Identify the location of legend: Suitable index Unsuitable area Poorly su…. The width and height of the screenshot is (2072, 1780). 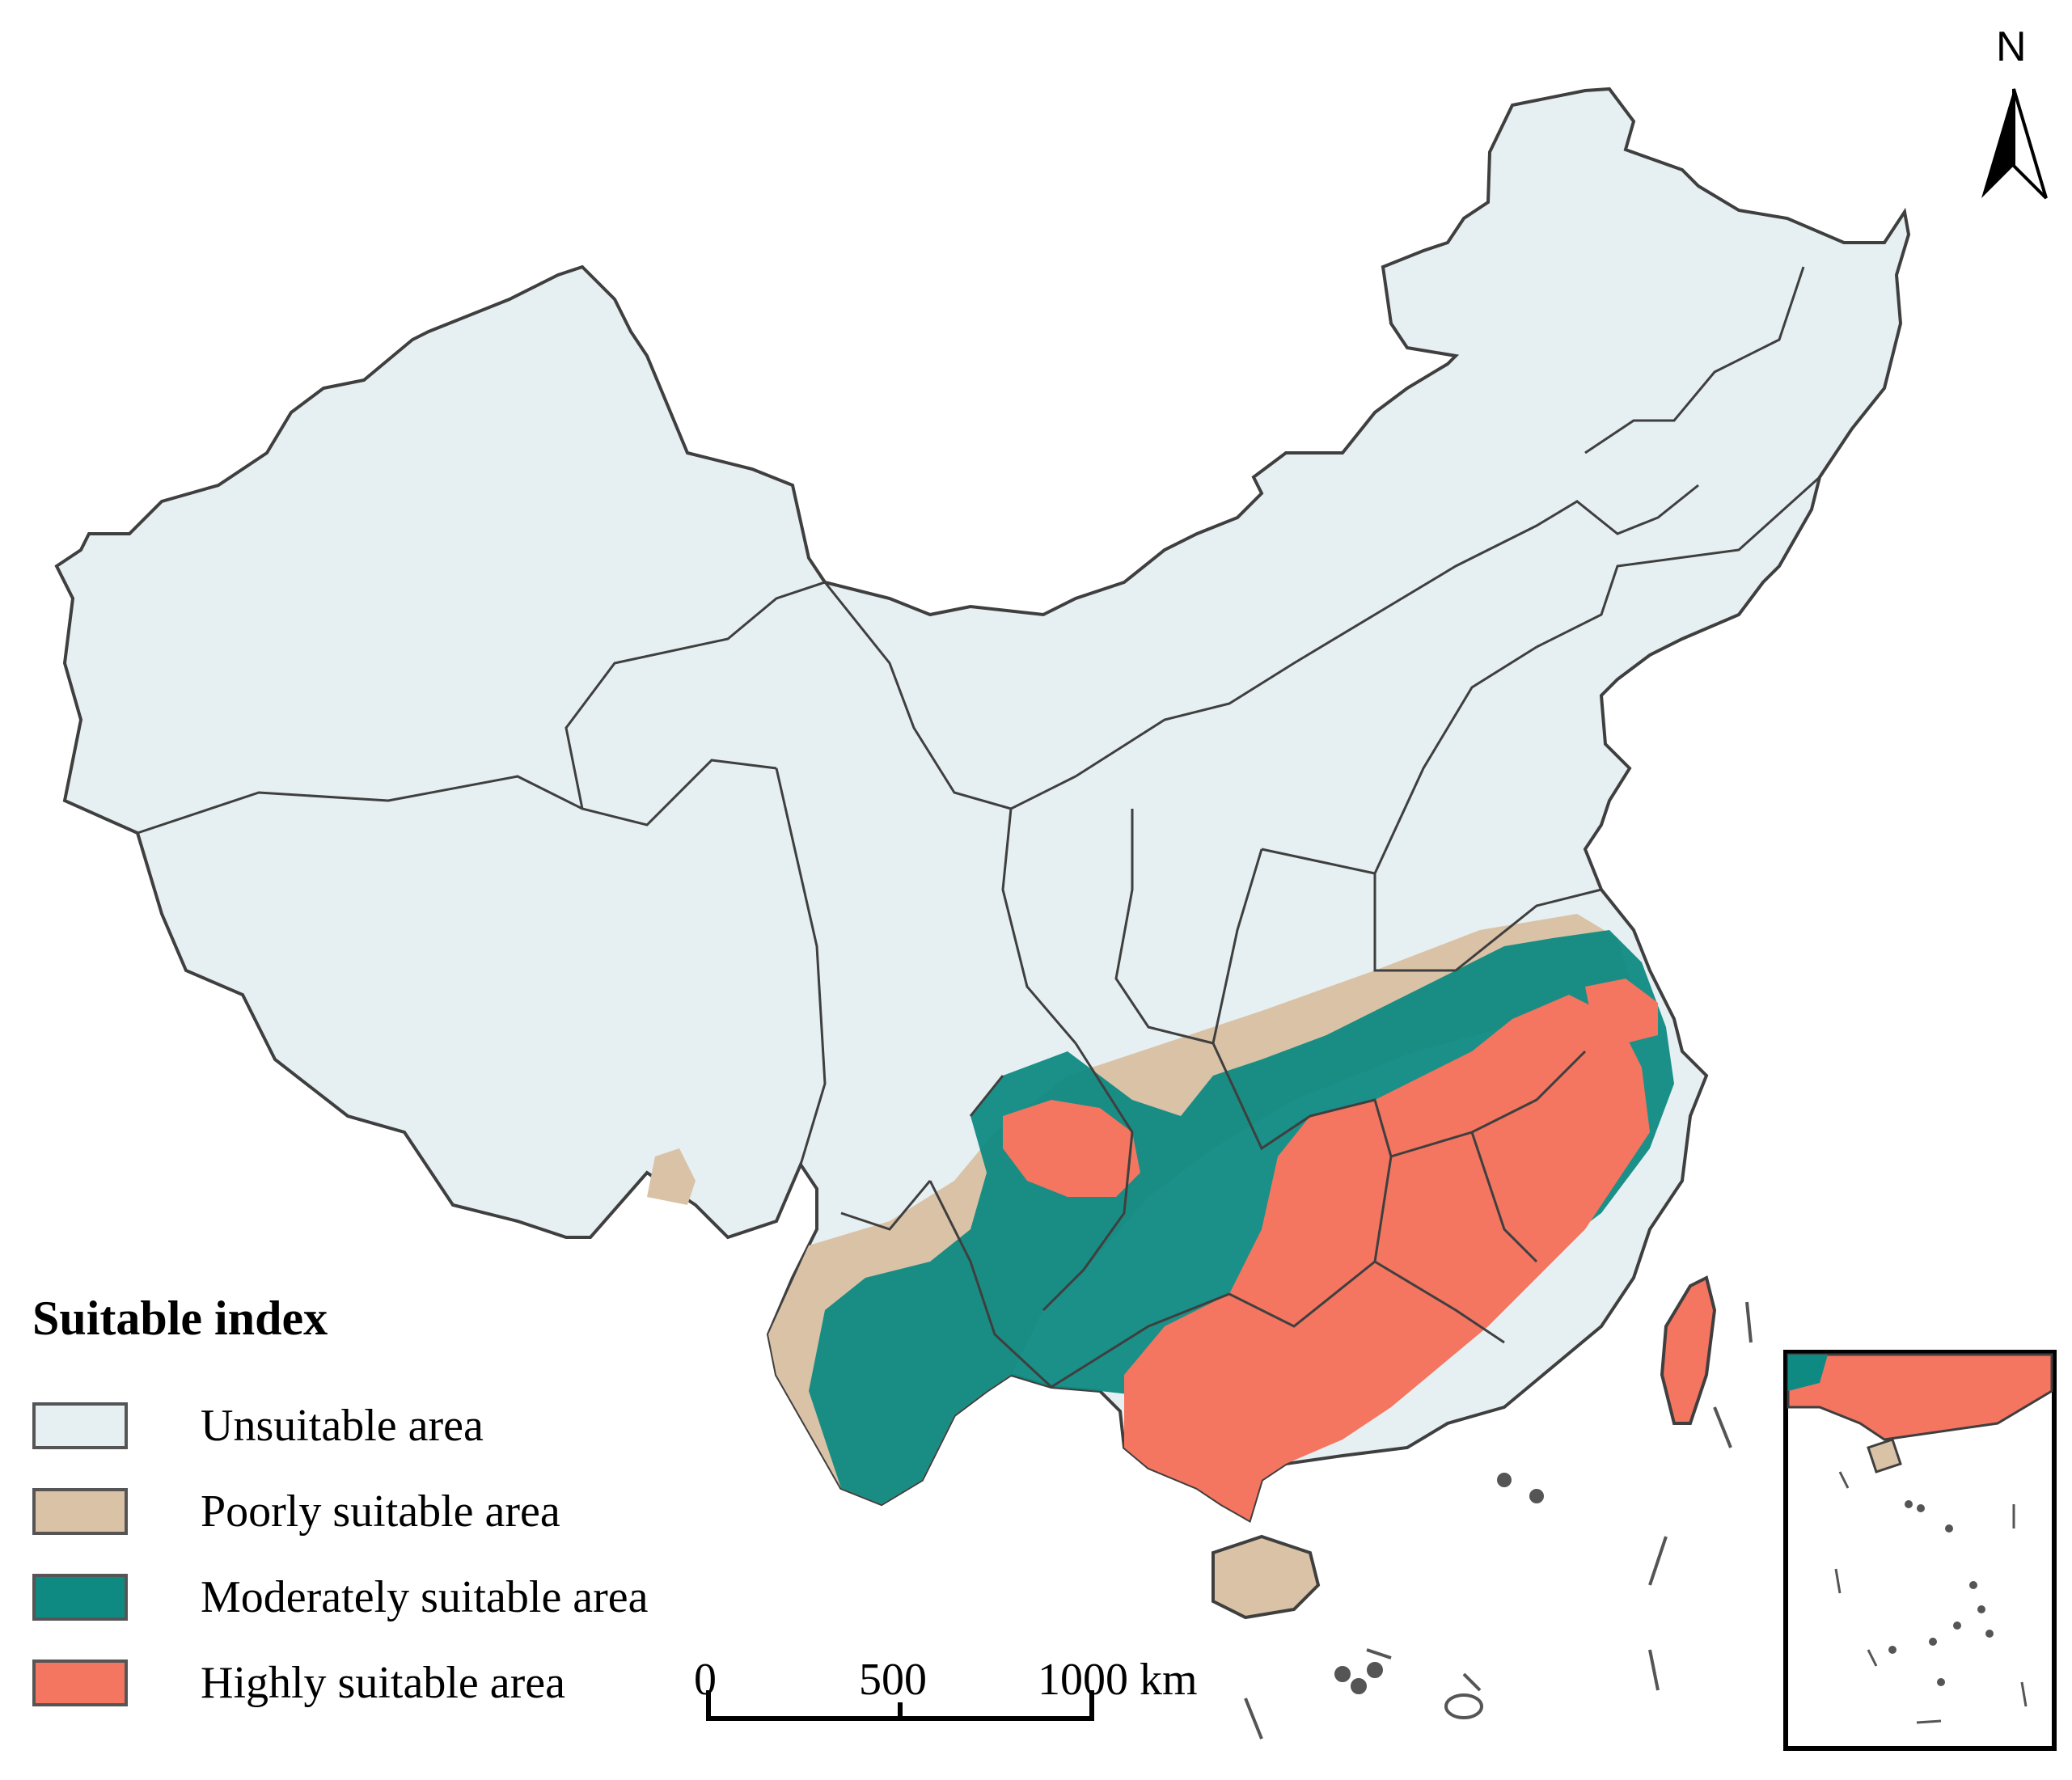
(396, 1510).